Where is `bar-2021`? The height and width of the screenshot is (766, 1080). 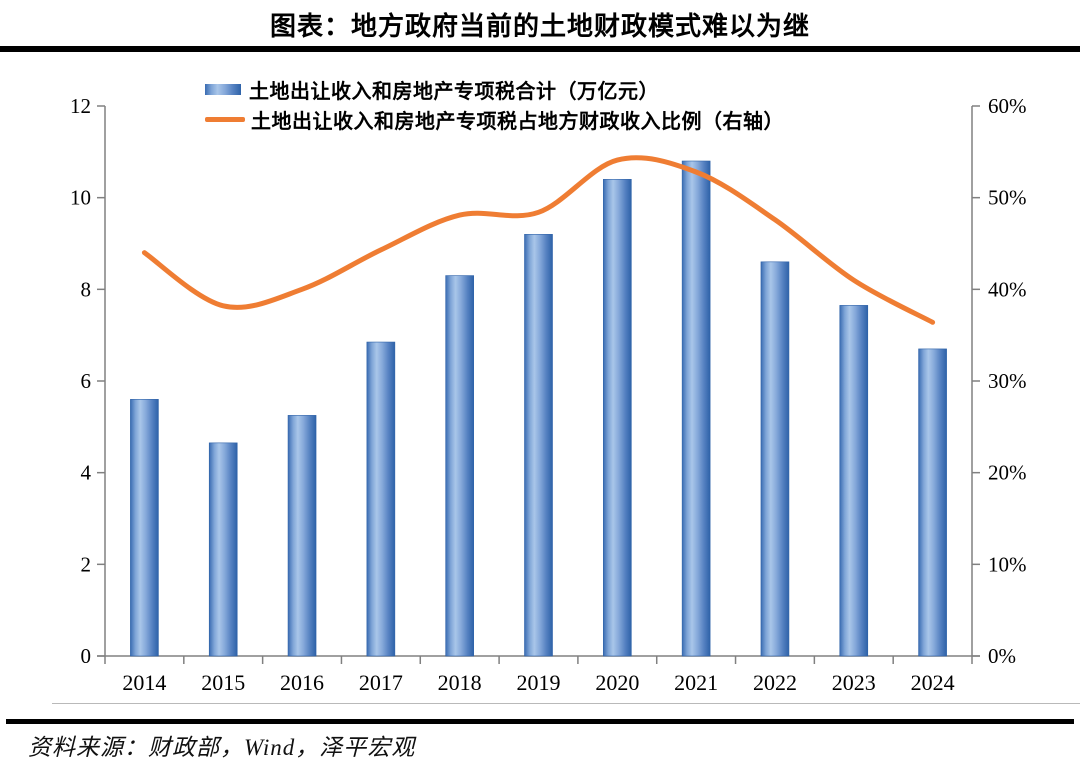
bar-2021 is located at coordinates (696, 408).